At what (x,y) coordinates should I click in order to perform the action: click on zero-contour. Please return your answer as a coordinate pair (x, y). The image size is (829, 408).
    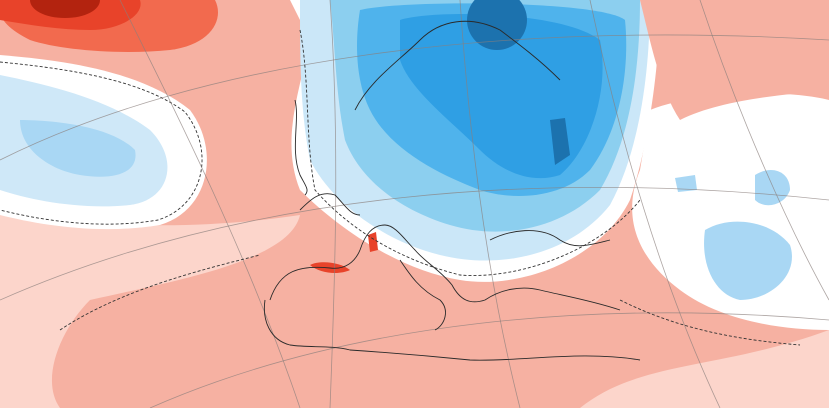
    Looking at the image, I should click on (101, 143).